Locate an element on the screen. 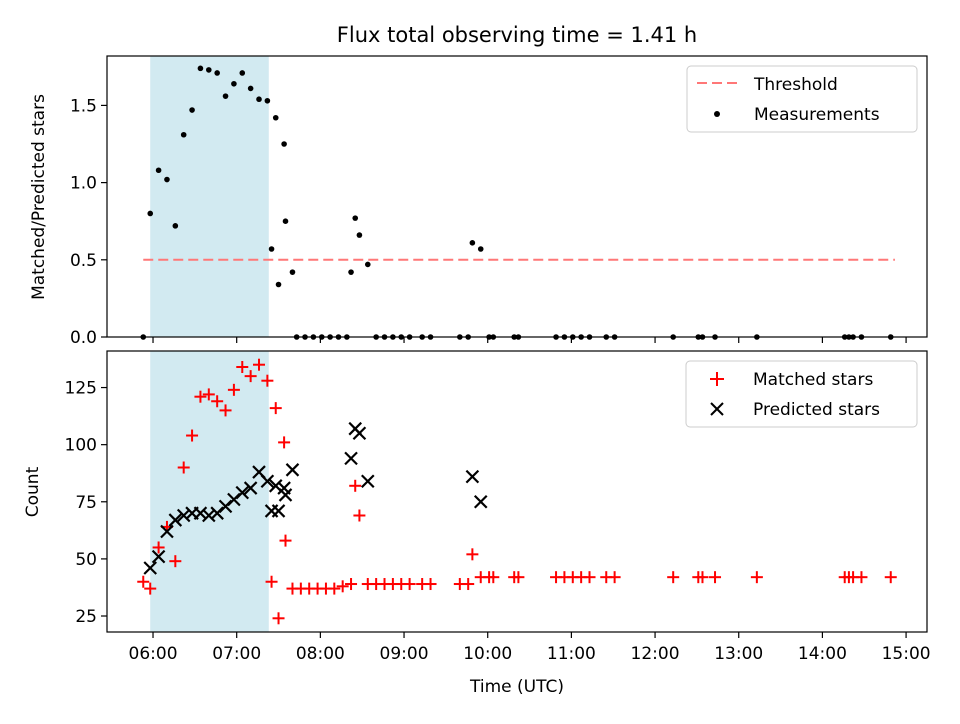 The image size is (960, 724). bottom-y-axis-label: Count is located at coordinates (33, 491).